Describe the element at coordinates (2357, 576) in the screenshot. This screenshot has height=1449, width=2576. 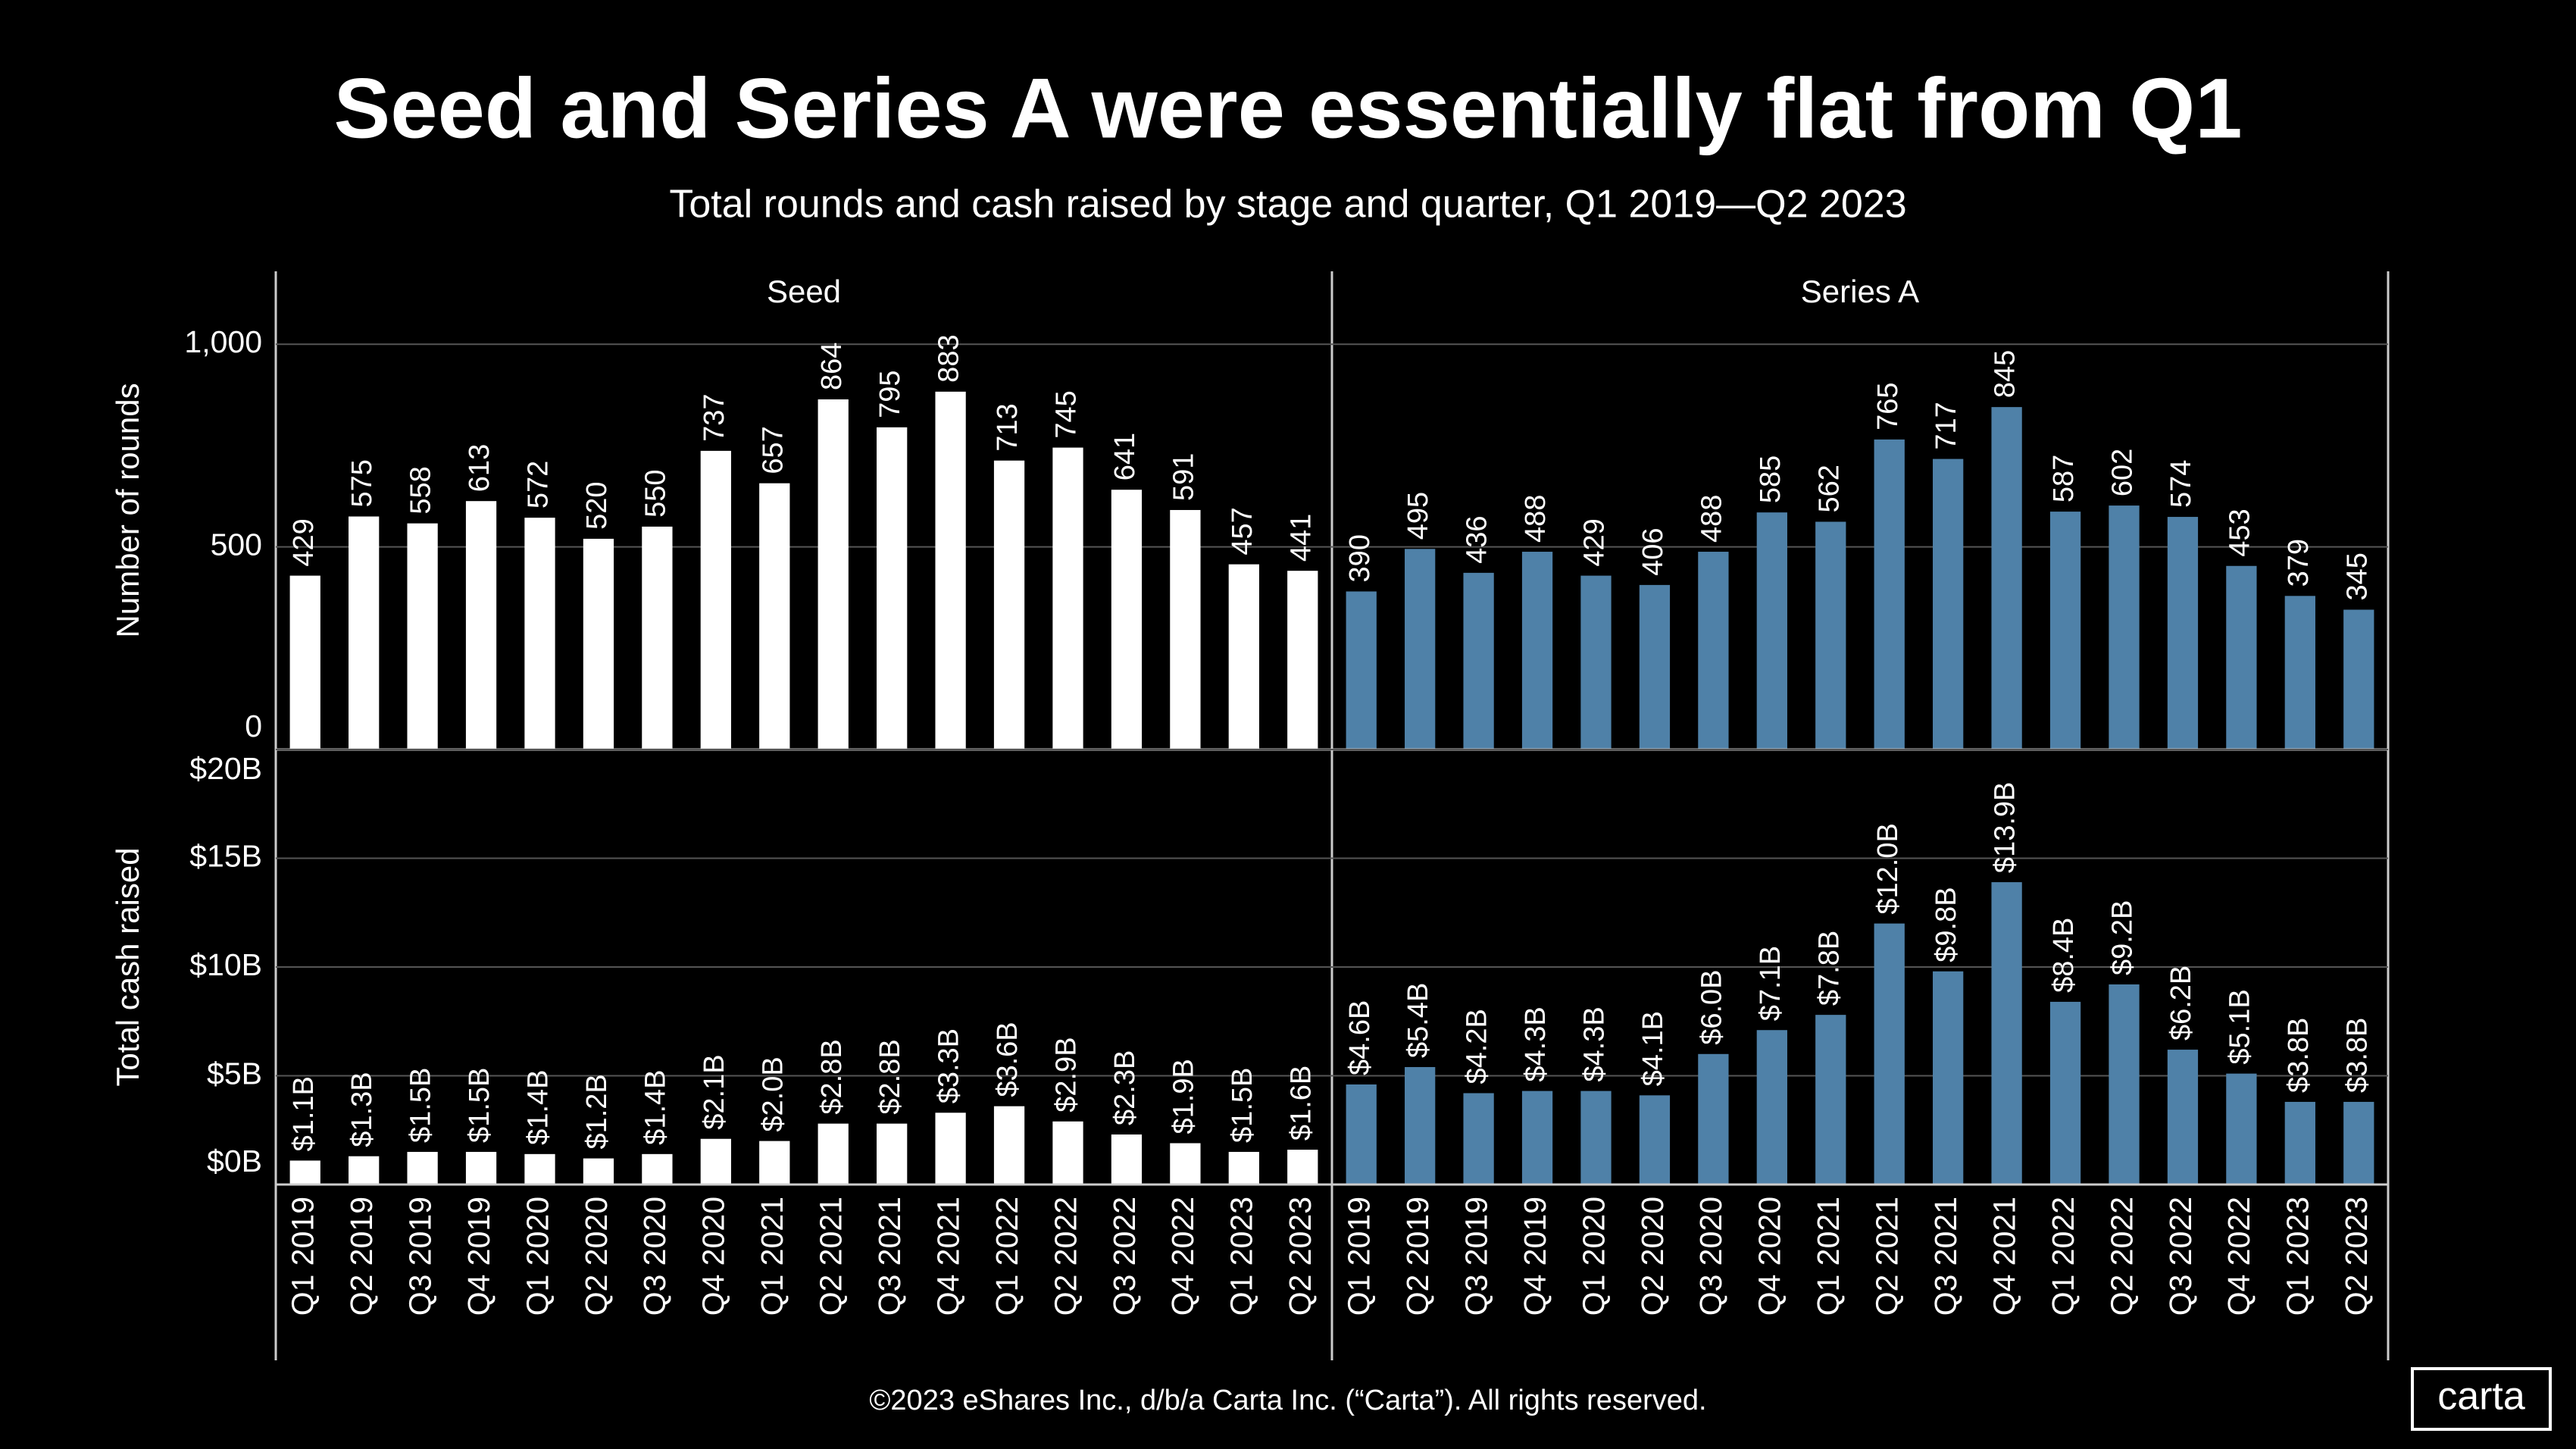
I see `value-label: 345` at that location.